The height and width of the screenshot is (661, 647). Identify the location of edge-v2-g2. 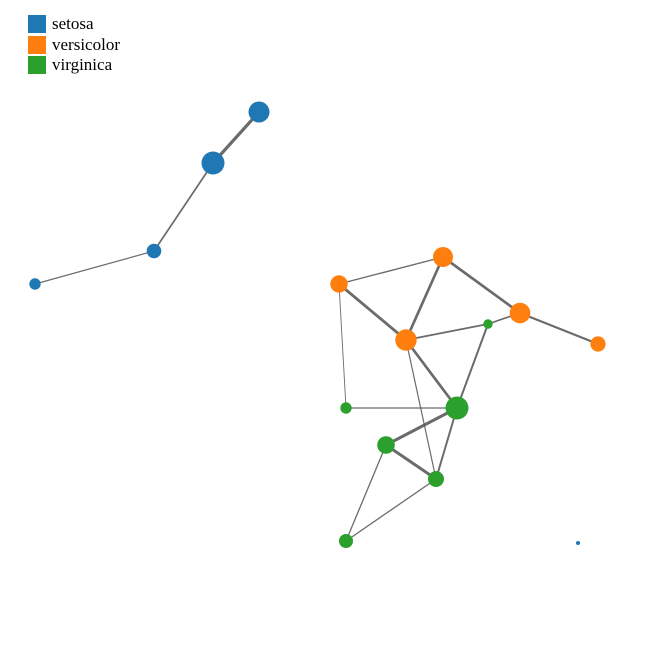
(342, 346).